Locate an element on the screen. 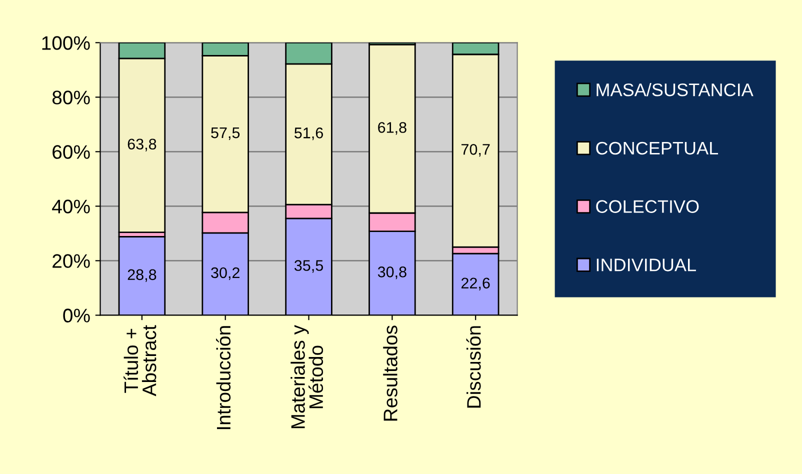 This screenshot has height=474, width=802. y-tick-label: 100% is located at coordinates (66, 43).